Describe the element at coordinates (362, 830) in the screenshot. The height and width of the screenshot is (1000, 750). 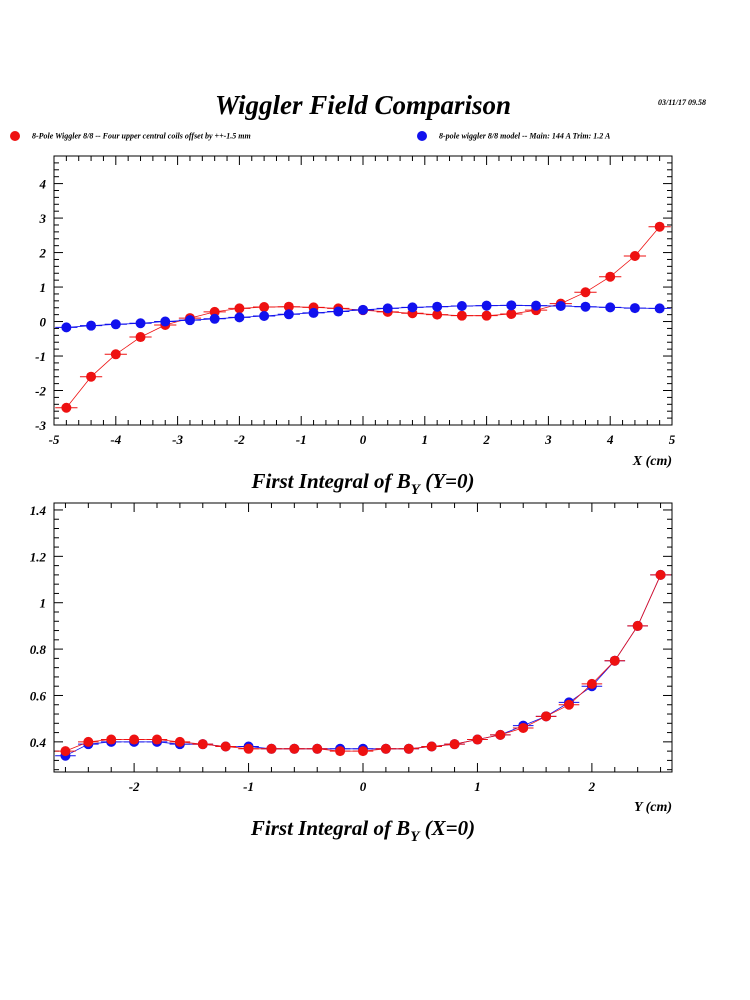
I see `chart-title: First Integral of BY (X=0)` at that location.